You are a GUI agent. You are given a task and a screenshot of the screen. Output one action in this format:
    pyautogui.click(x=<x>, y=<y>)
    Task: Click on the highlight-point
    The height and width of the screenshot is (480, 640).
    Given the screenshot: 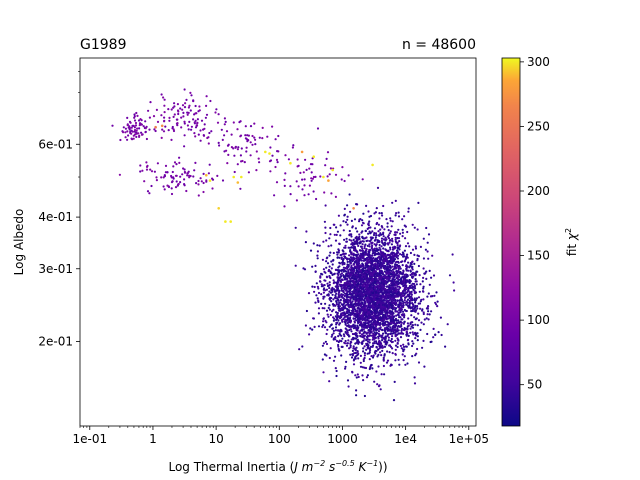 What is the action you would take?
    pyautogui.click(x=269, y=153)
    